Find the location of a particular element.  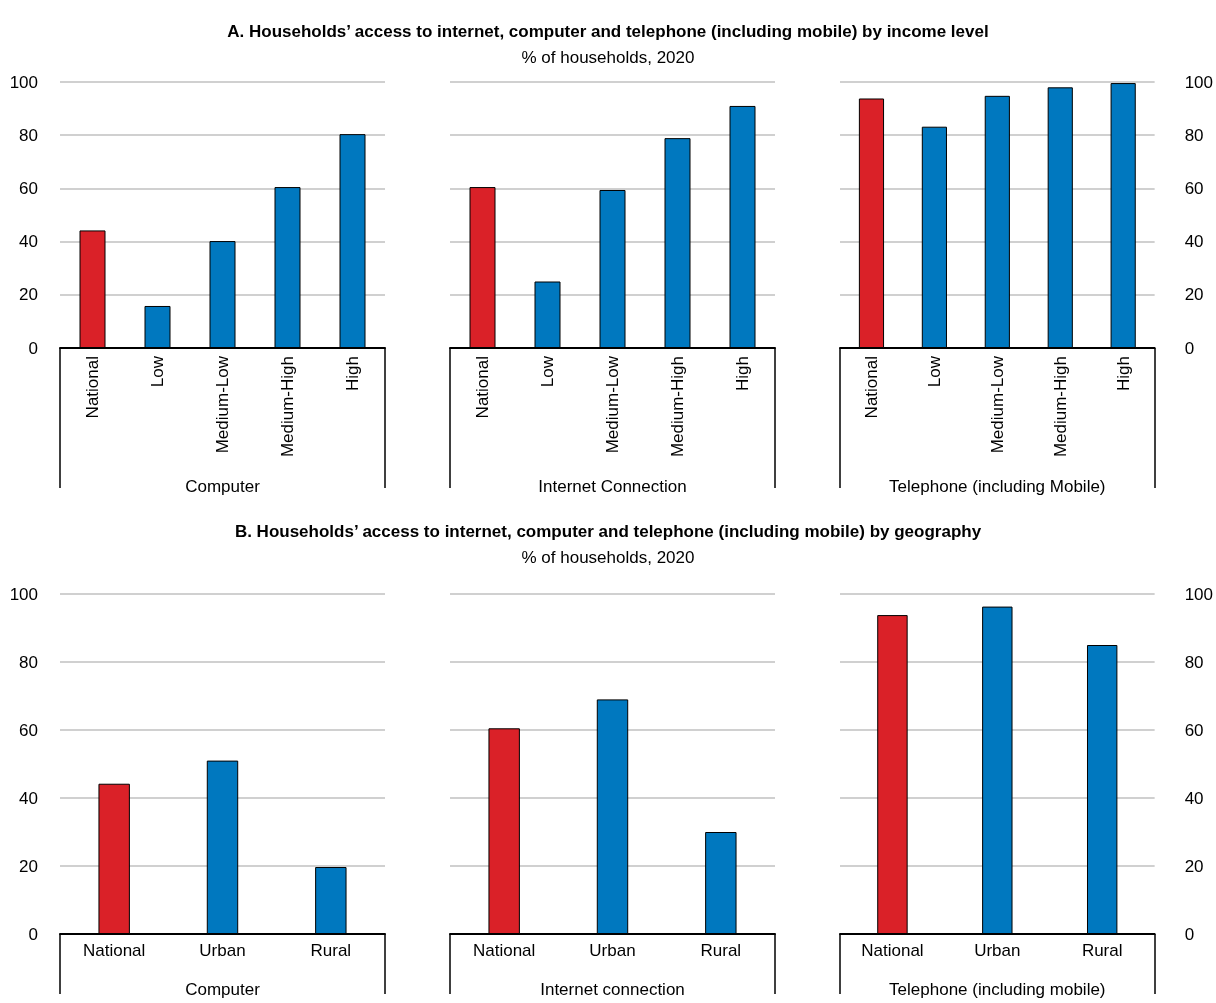

text: Telephone (including mobile) is located at coordinates (997, 989).